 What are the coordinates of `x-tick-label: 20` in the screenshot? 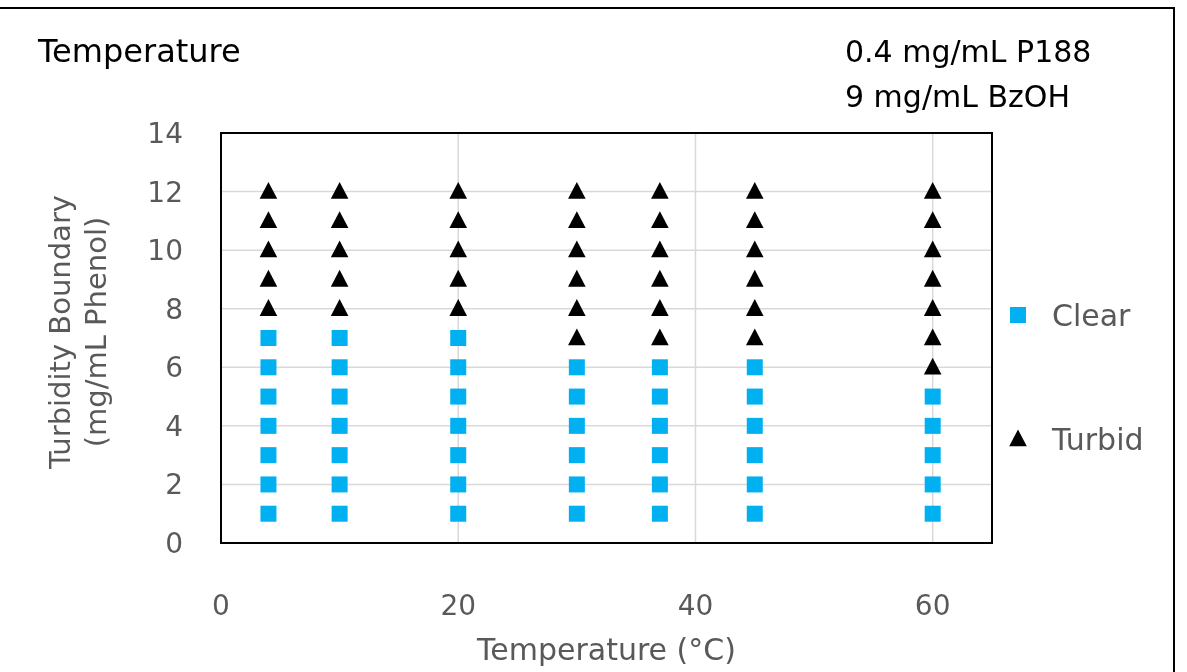 It's located at (458, 605).